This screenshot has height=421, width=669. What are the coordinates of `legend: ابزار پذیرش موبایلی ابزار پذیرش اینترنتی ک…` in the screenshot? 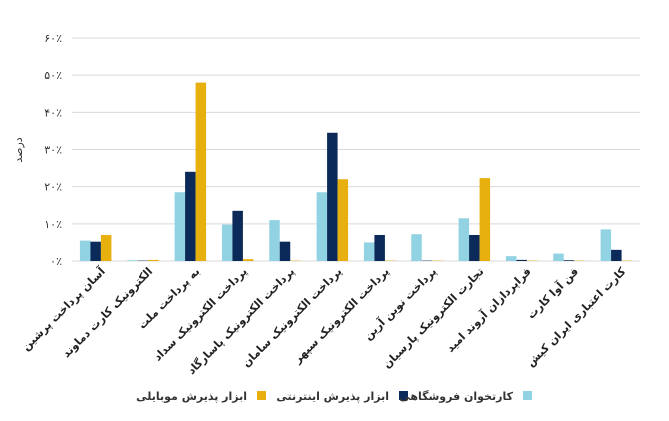 It's located at (334, 396).